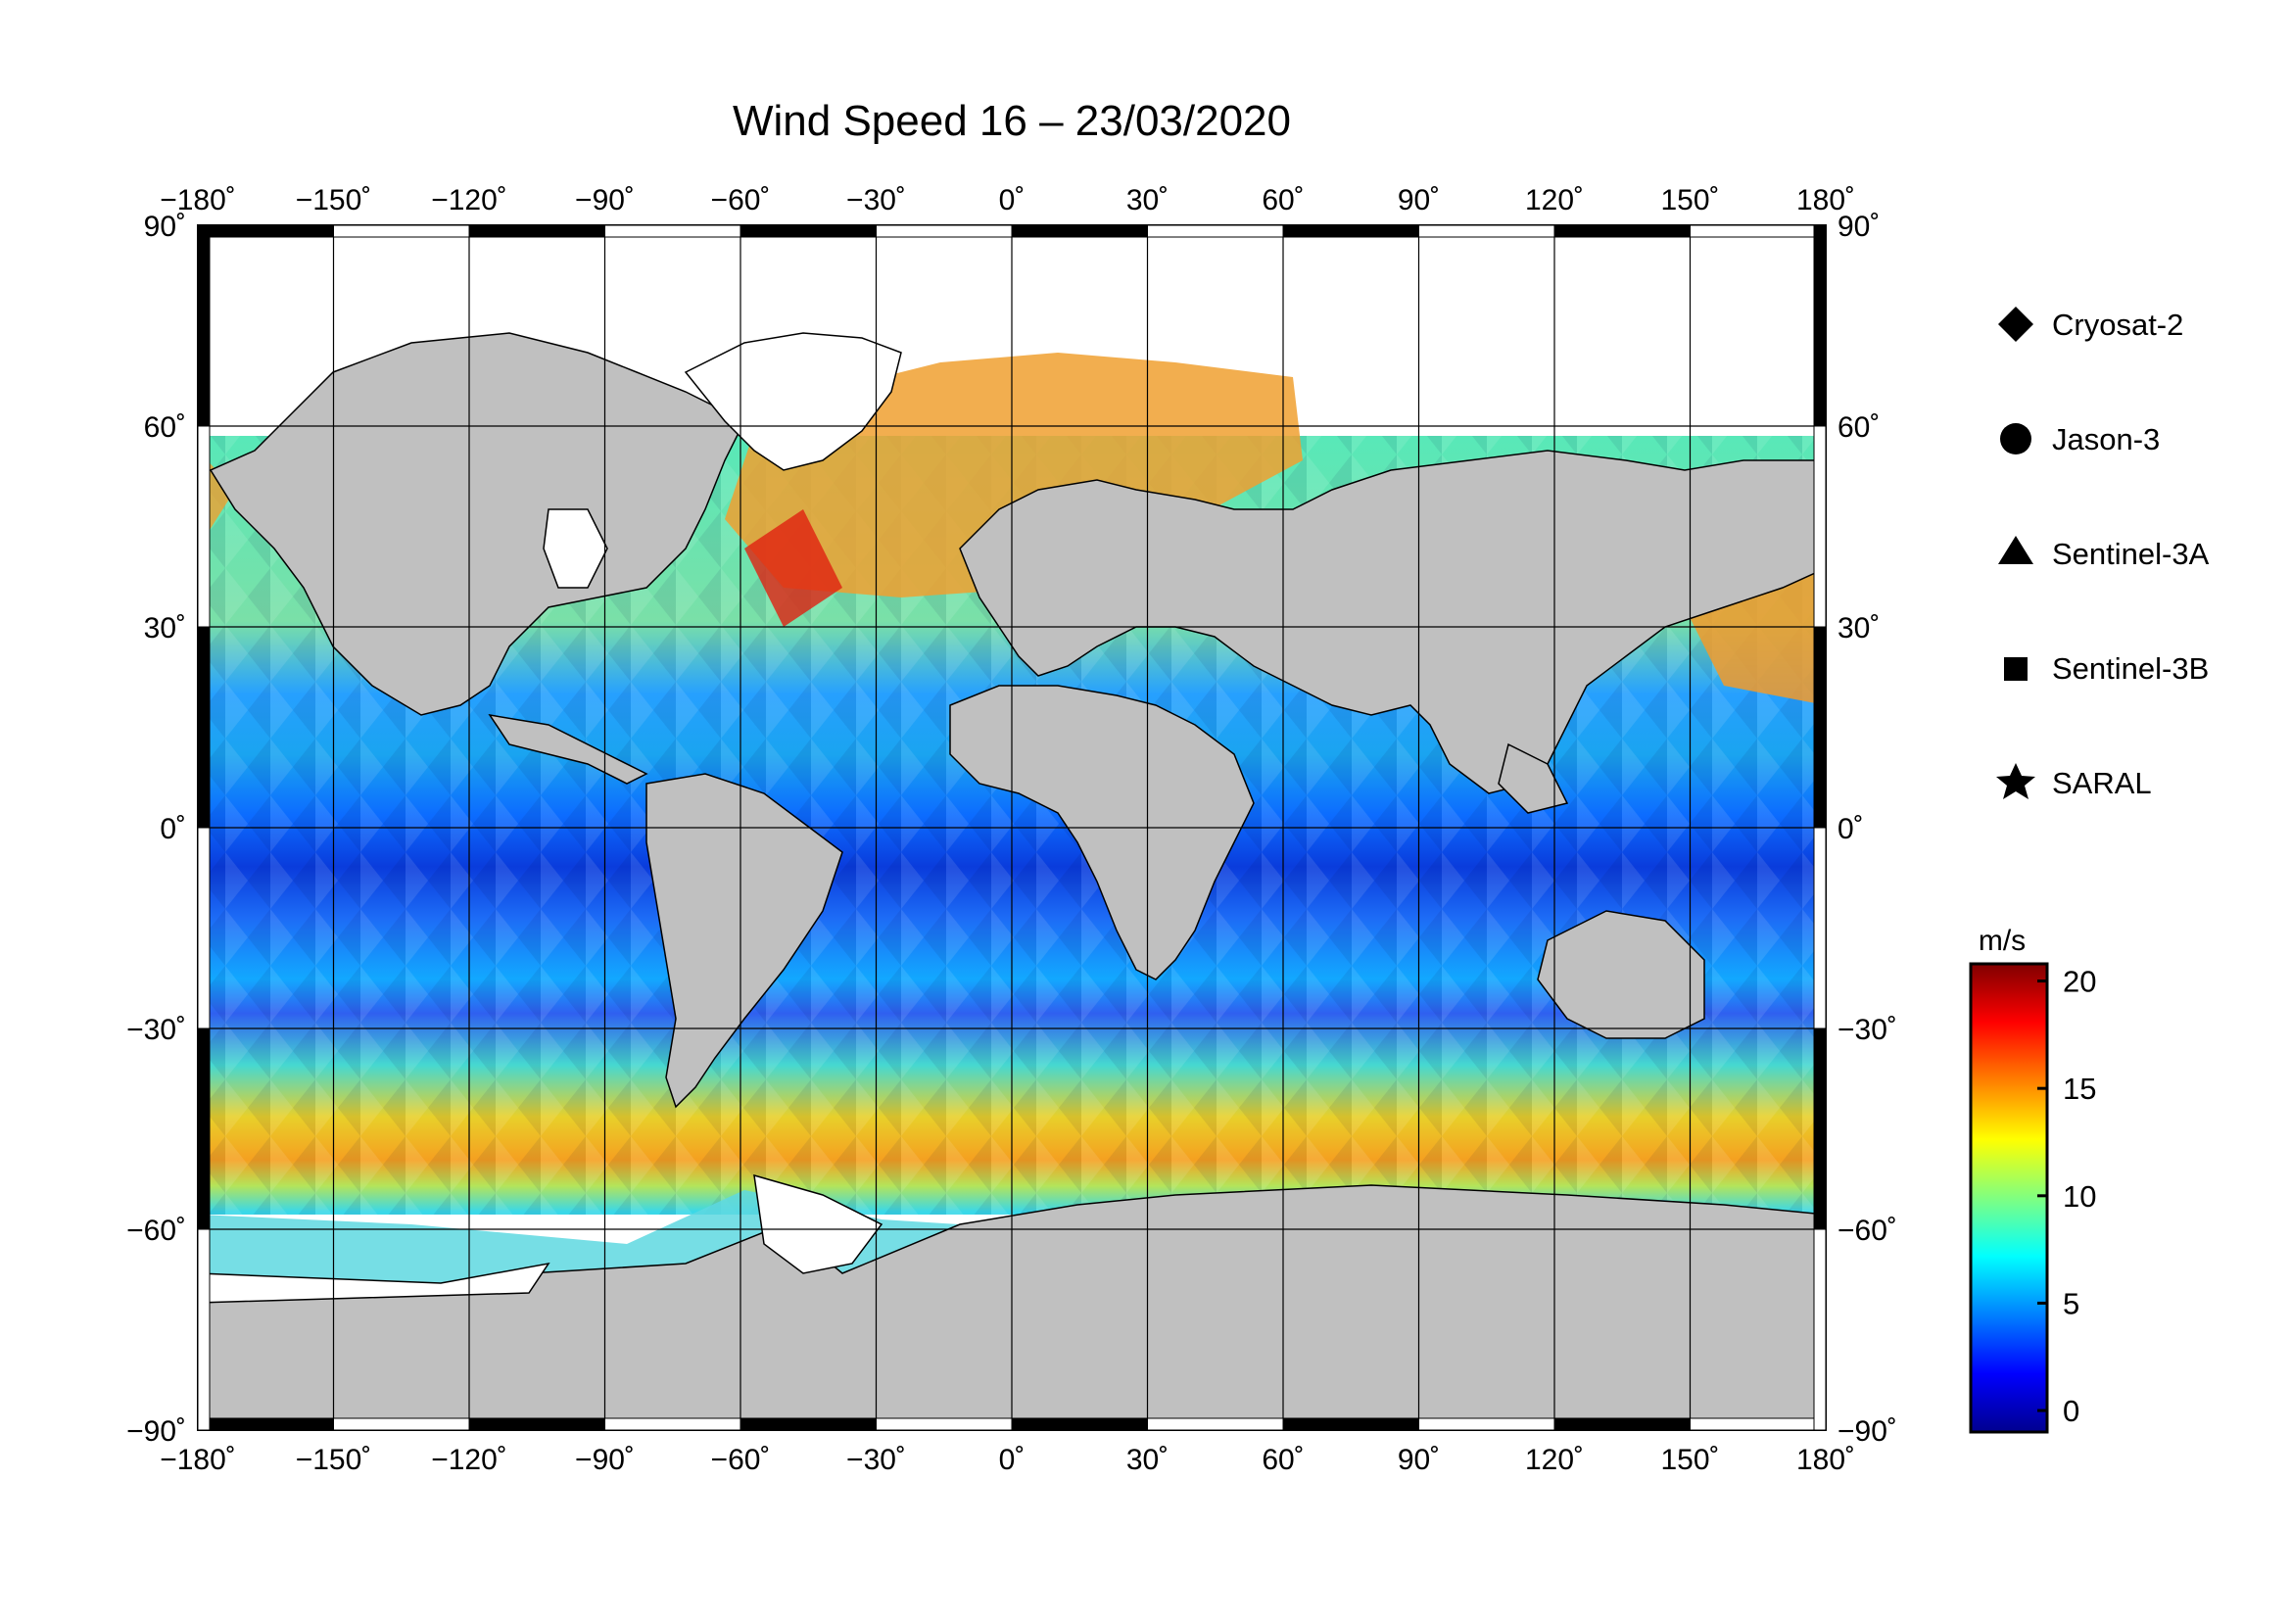 Image resolution: width=2291 pixels, height=1624 pixels. I want to click on lat-tick-label-right: 60˚, so click(1859, 427).